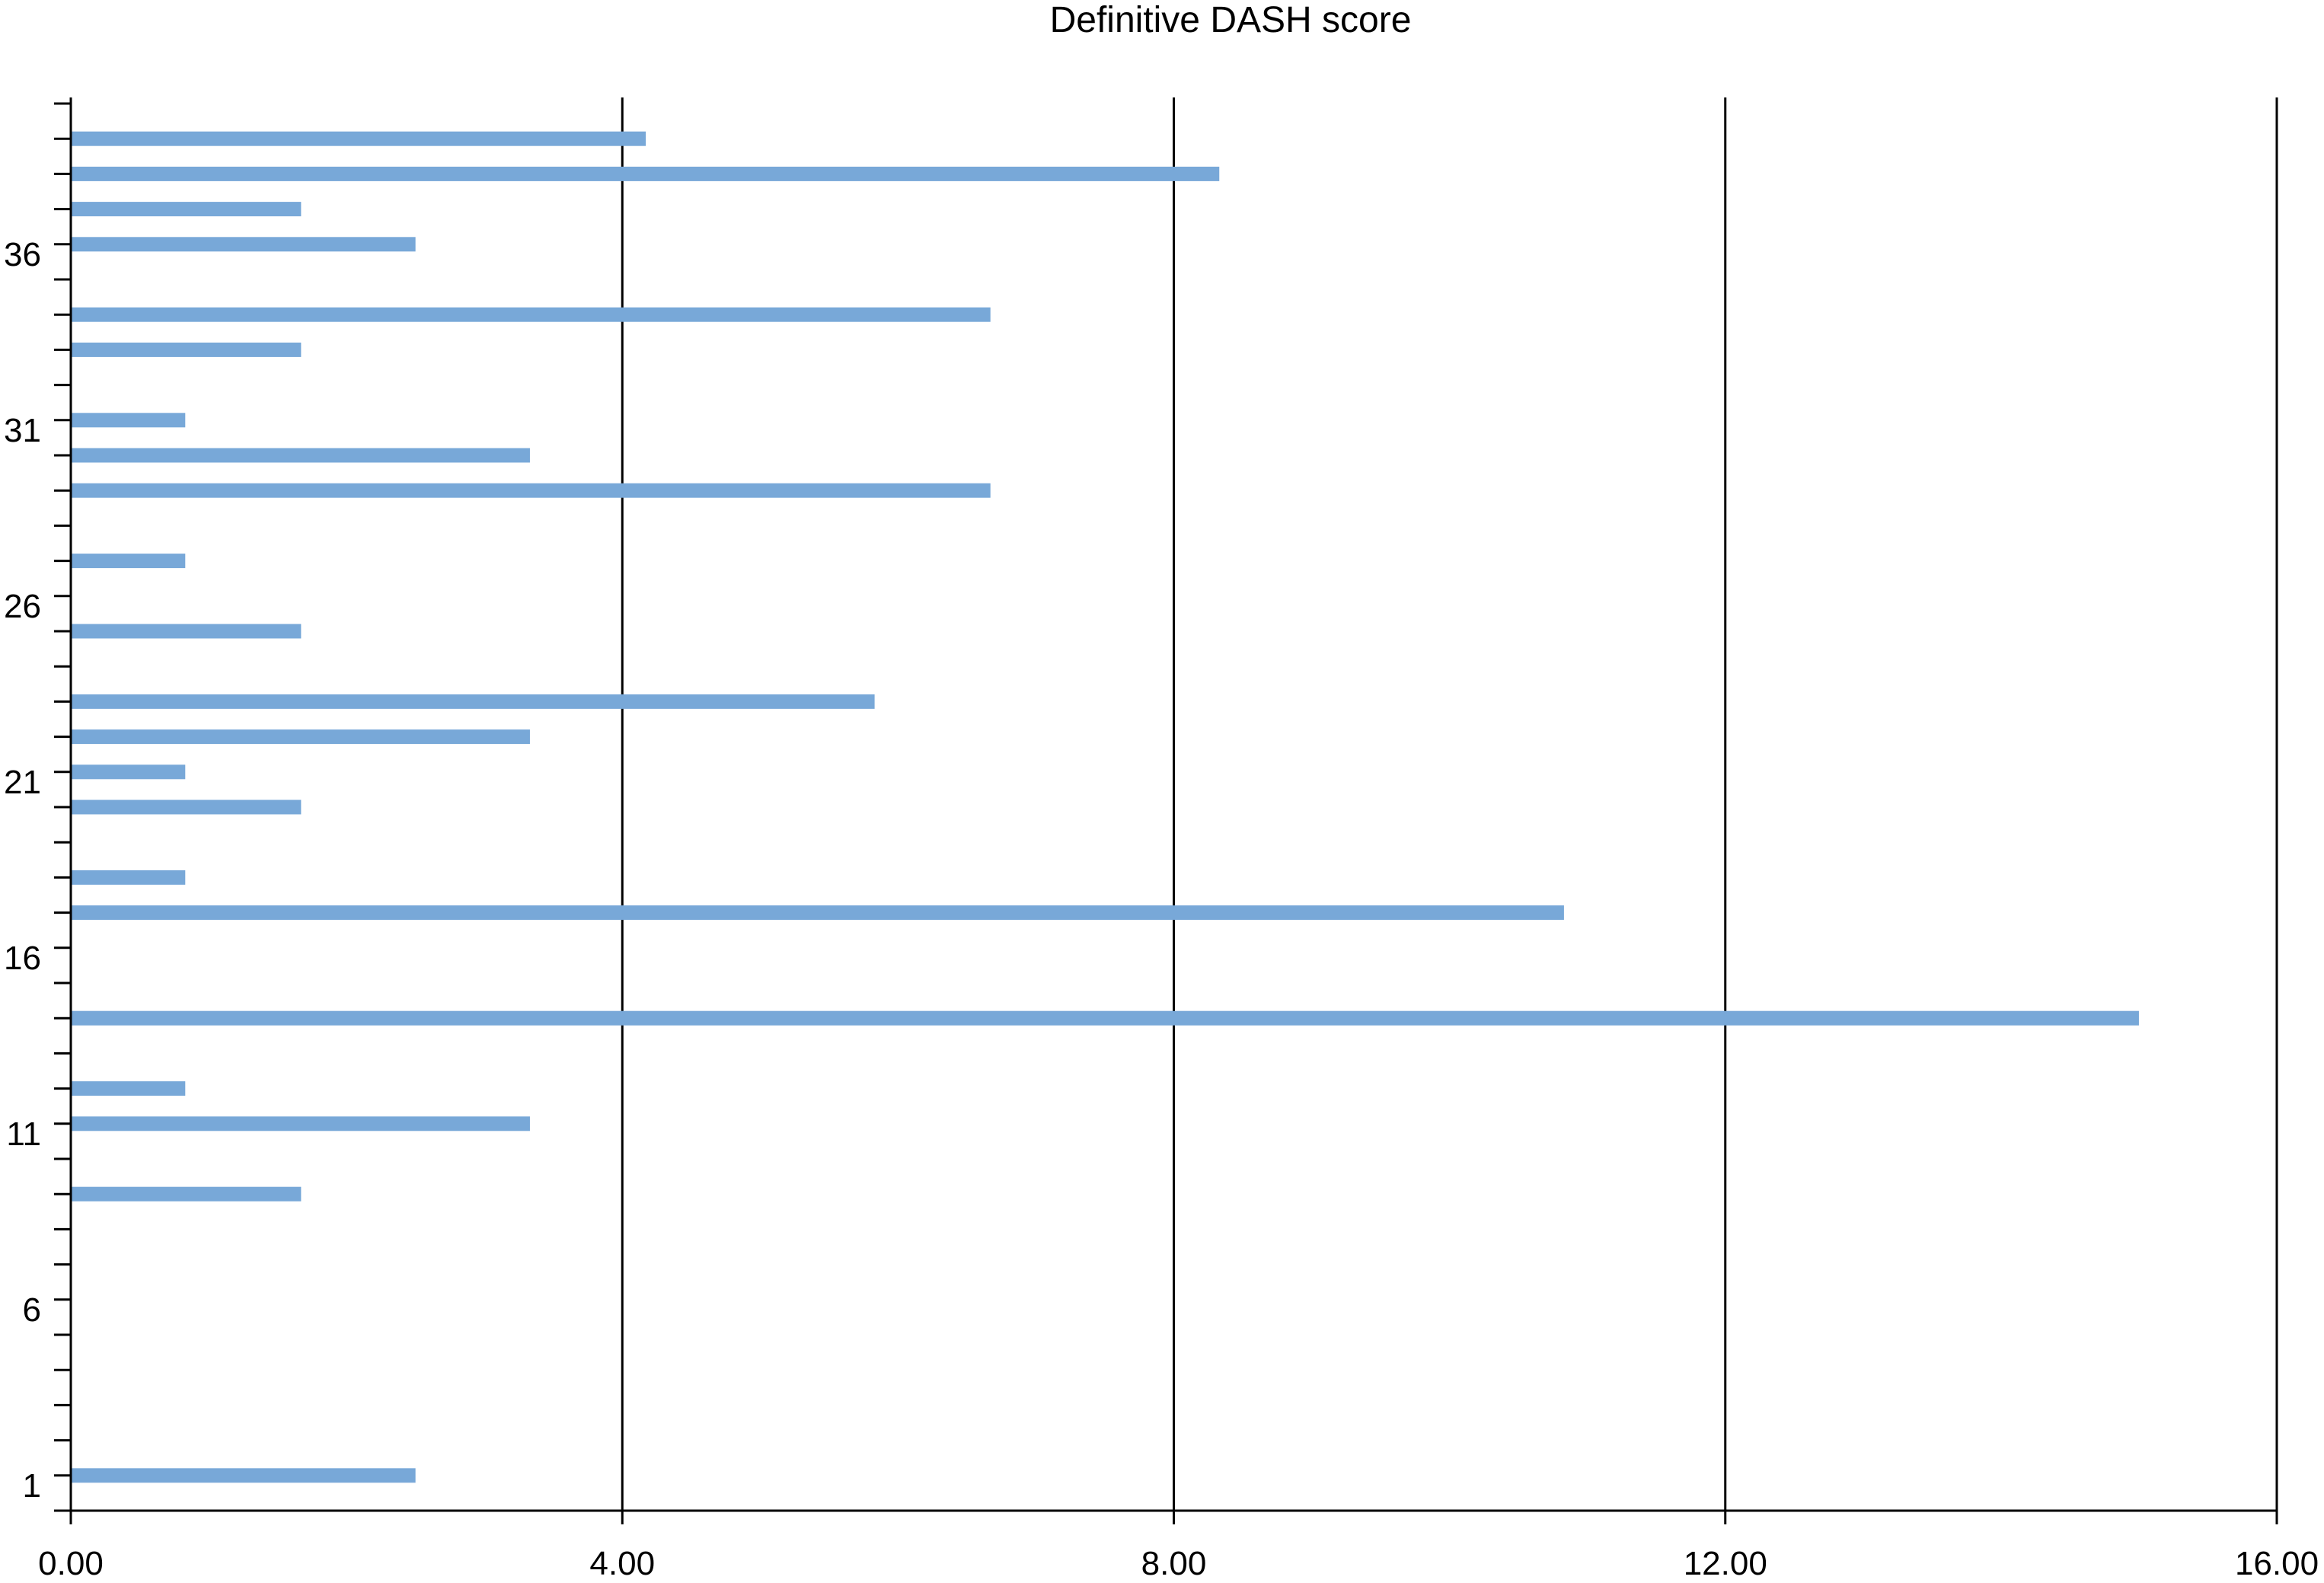  I want to click on y-tick-label-11: 11, so click(23, 1134).